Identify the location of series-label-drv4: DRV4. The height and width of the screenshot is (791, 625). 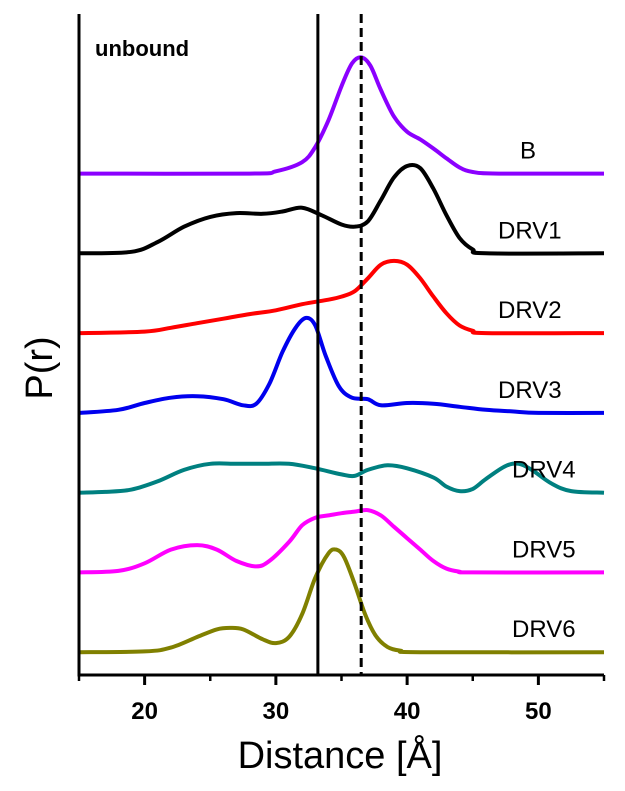
(544, 470).